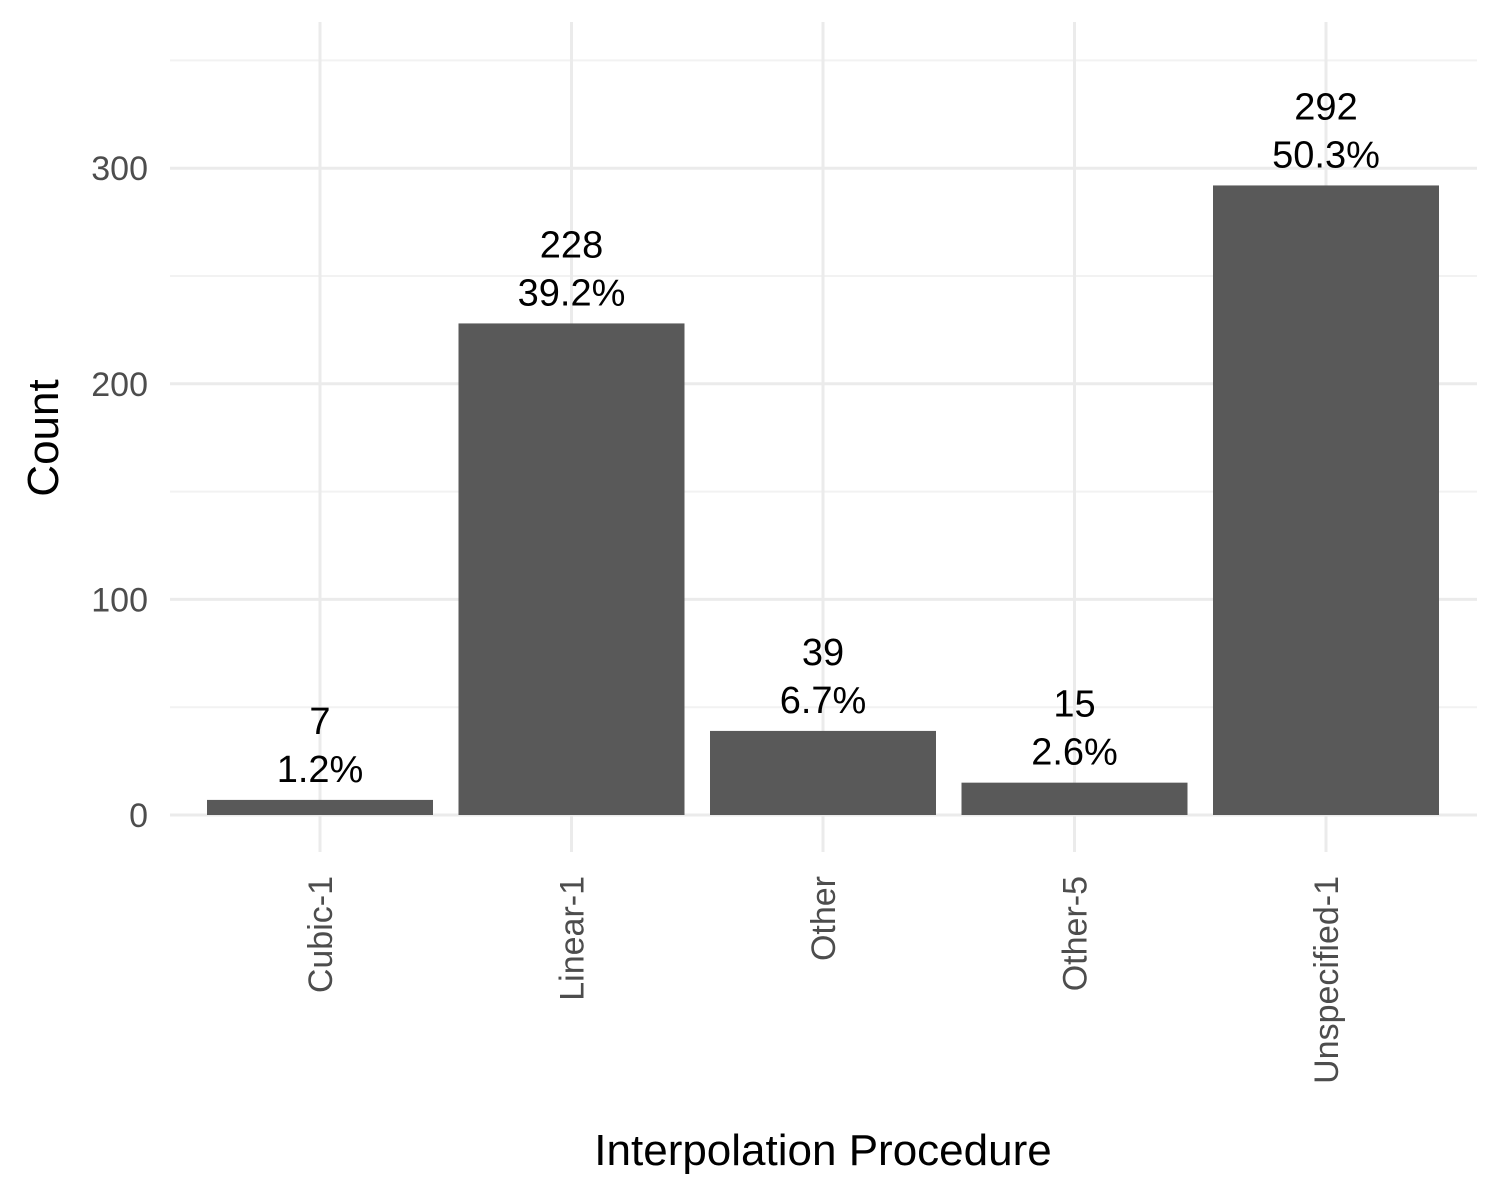 The height and width of the screenshot is (1199, 1500). What do you see at coordinates (822, 1150) in the screenshot?
I see `x-axis-title: Interpolation Procedure` at bounding box center [822, 1150].